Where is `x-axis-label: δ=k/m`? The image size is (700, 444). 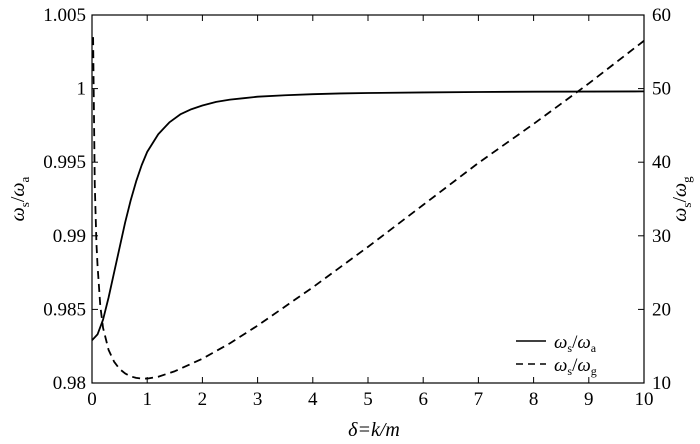 x-axis-label: δ=k/m is located at coordinates (374, 430).